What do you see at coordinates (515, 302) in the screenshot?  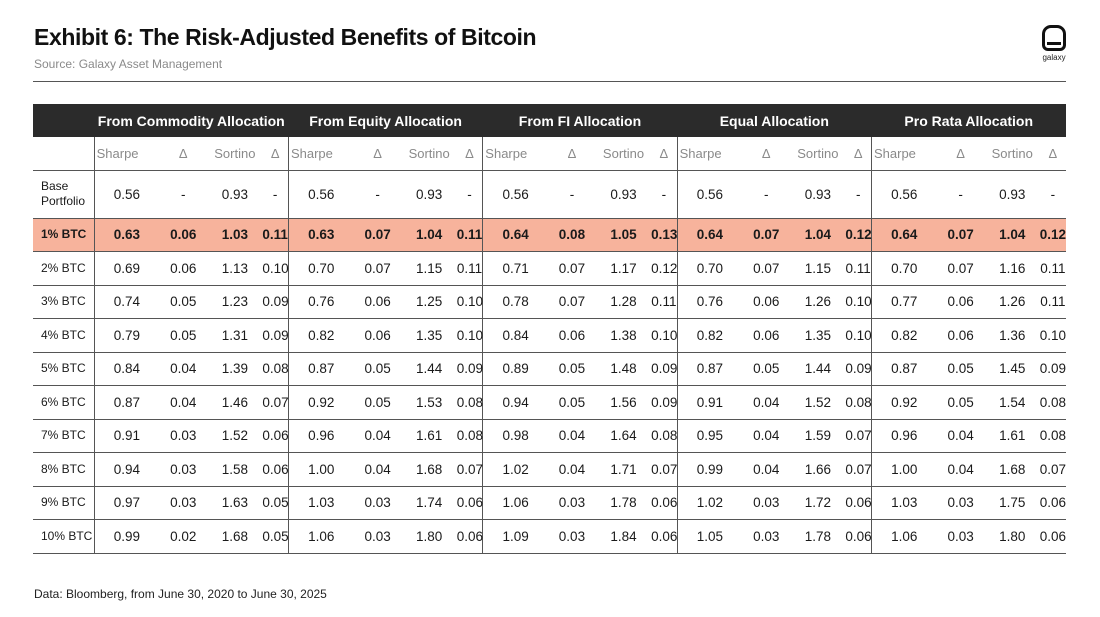 I see `table-cell: 0.78` at bounding box center [515, 302].